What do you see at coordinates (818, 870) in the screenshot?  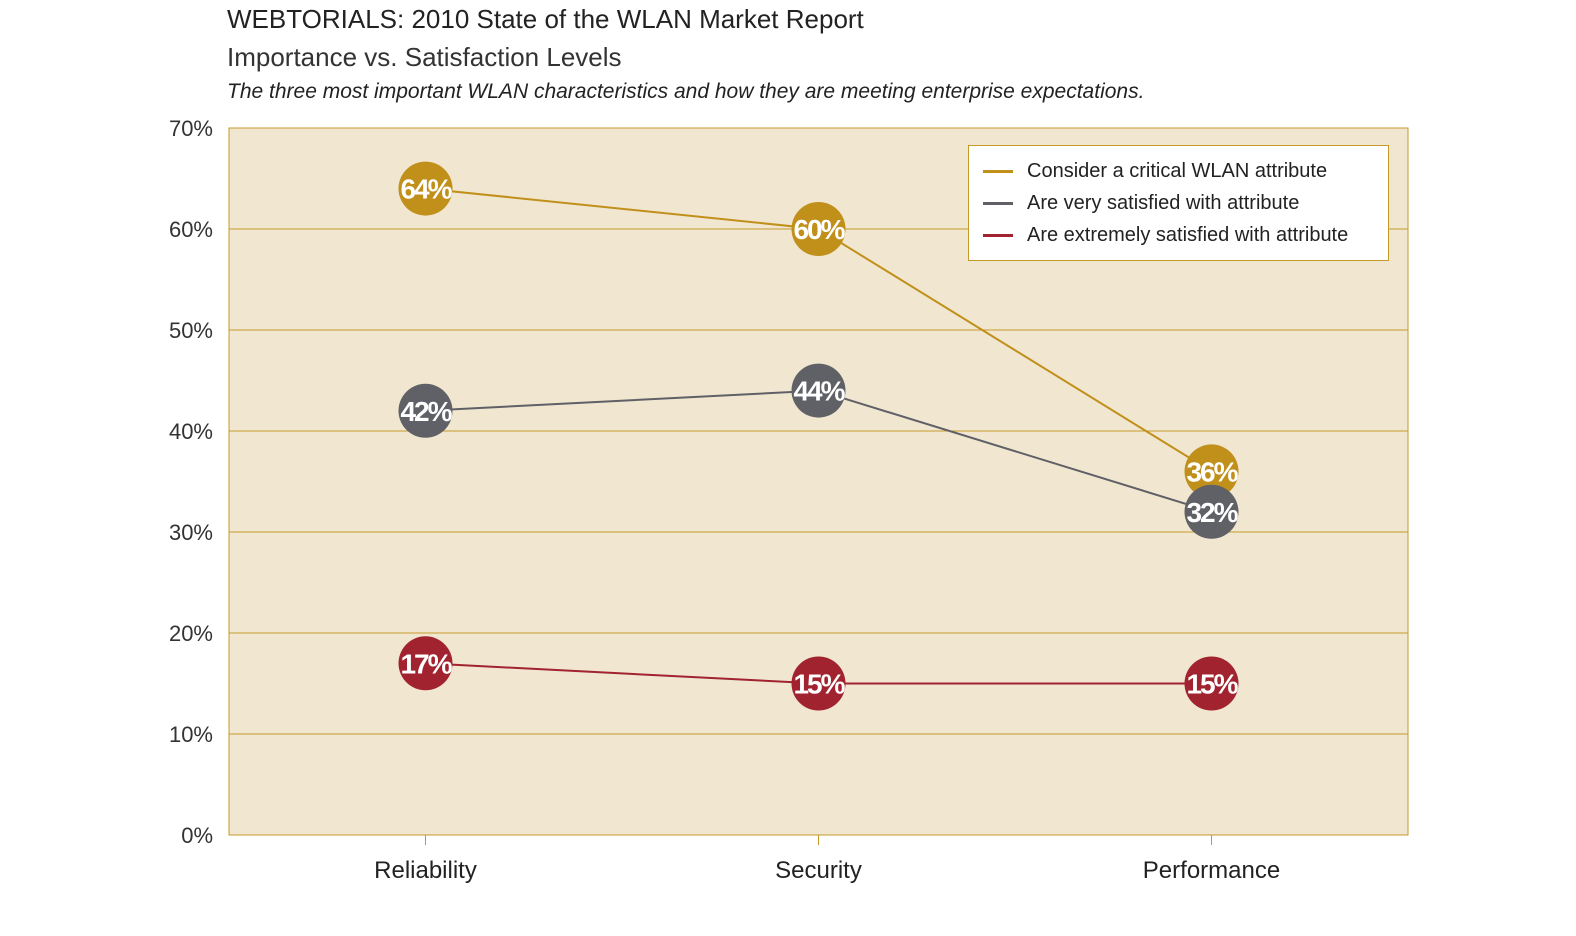 I see `x-tick-label: Security` at bounding box center [818, 870].